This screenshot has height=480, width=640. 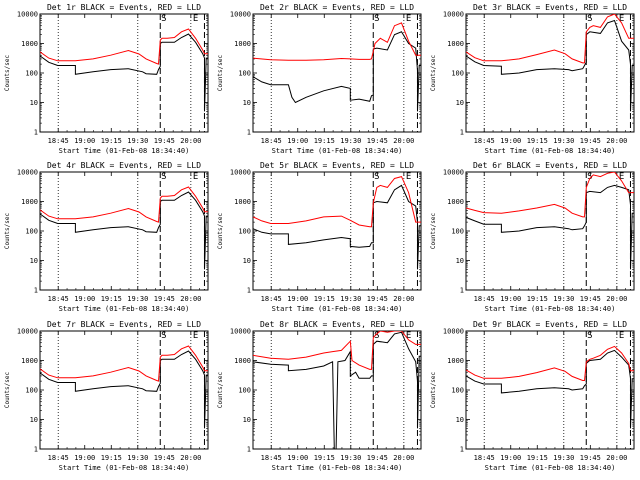 What do you see at coordinates (124, 165) in the screenshot?
I see `panel-title: Det 4r BLACK = Events, RED = LLD` at bounding box center [124, 165].